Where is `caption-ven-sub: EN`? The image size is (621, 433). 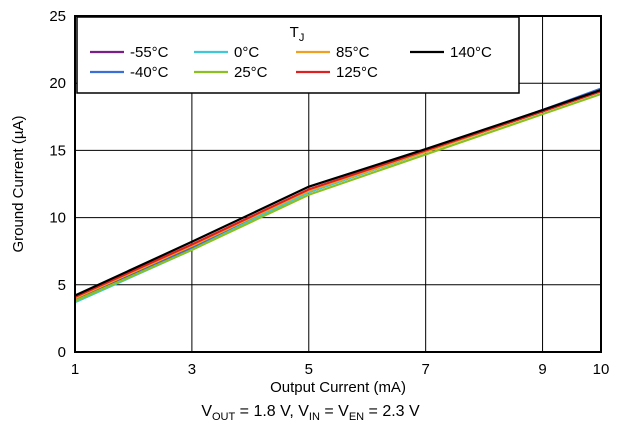
caption-ven-sub: EN is located at coordinates (356, 417).